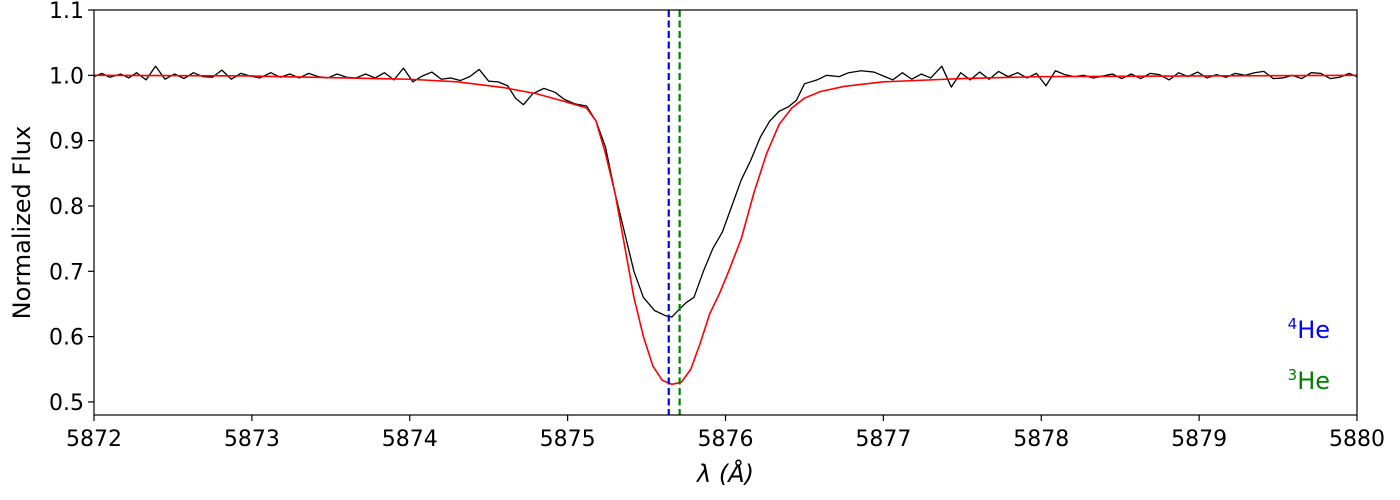 Image resolution: width=1400 pixels, height=500 pixels. I want to click on x-tick-label: 5879, so click(1199, 439).